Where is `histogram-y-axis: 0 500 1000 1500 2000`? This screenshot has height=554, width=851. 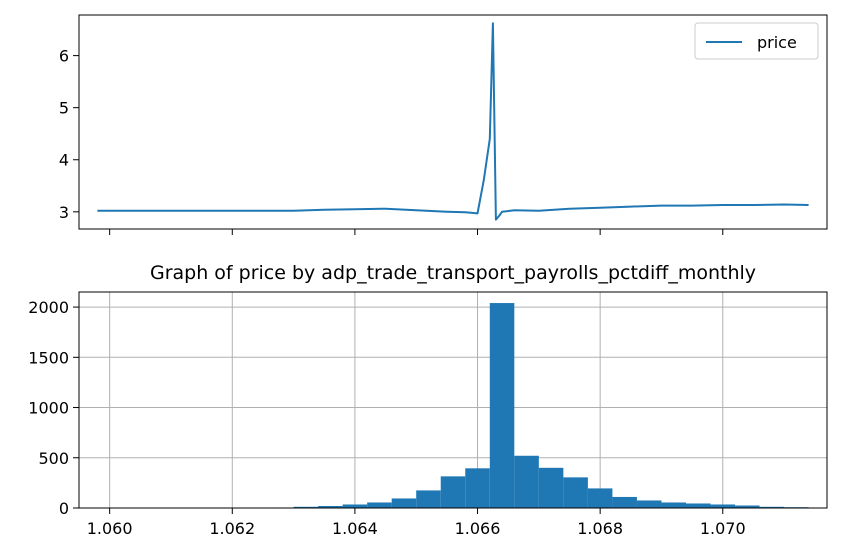 histogram-y-axis: 0 500 1000 1500 2000 is located at coordinates (53, 408).